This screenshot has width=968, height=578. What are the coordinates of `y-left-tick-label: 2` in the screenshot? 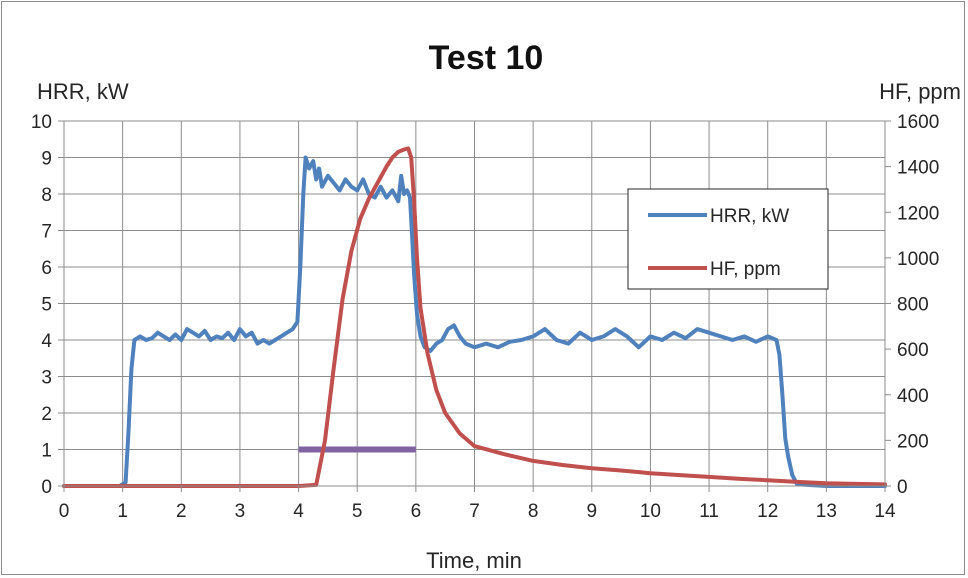 It's located at (46, 414).